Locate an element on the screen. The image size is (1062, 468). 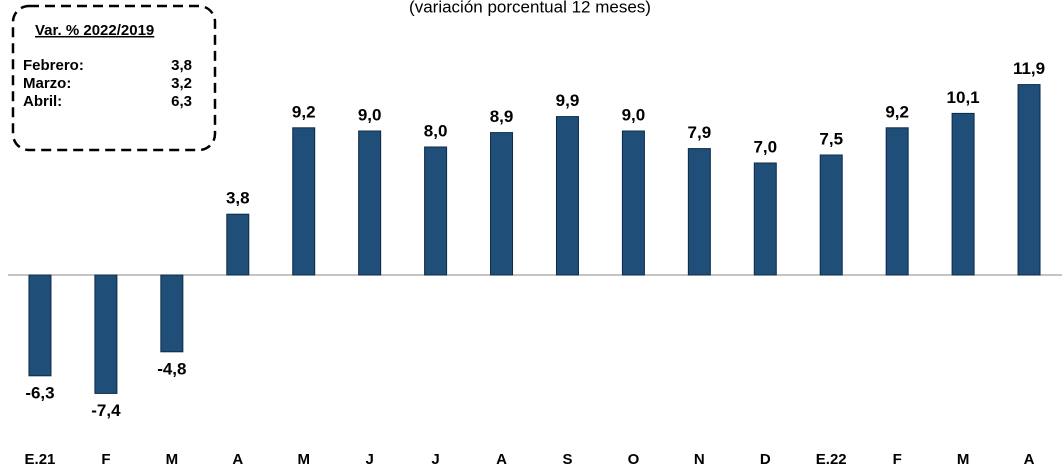
value-label: 9,9 is located at coordinates (568, 100).